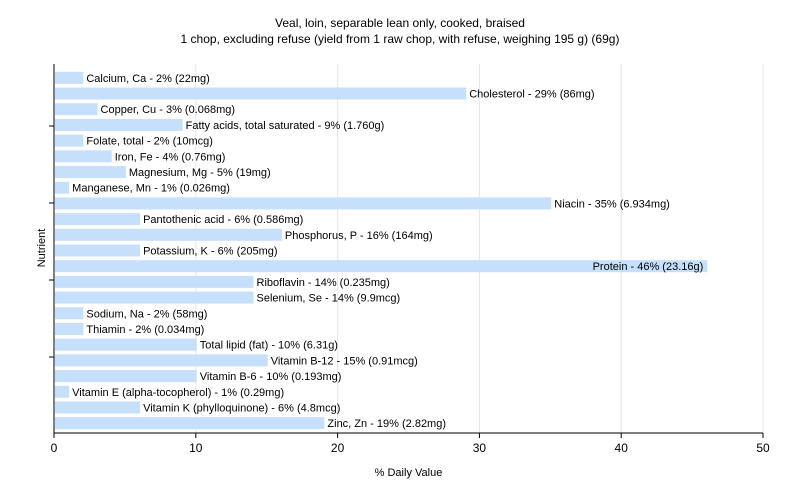 The height and width of the screenshot is (500, 800). Describe the element at coordinates (210, 252) in the screenshot. I see `bar-label: Potassium, K - 6% (205mg)` at that location.